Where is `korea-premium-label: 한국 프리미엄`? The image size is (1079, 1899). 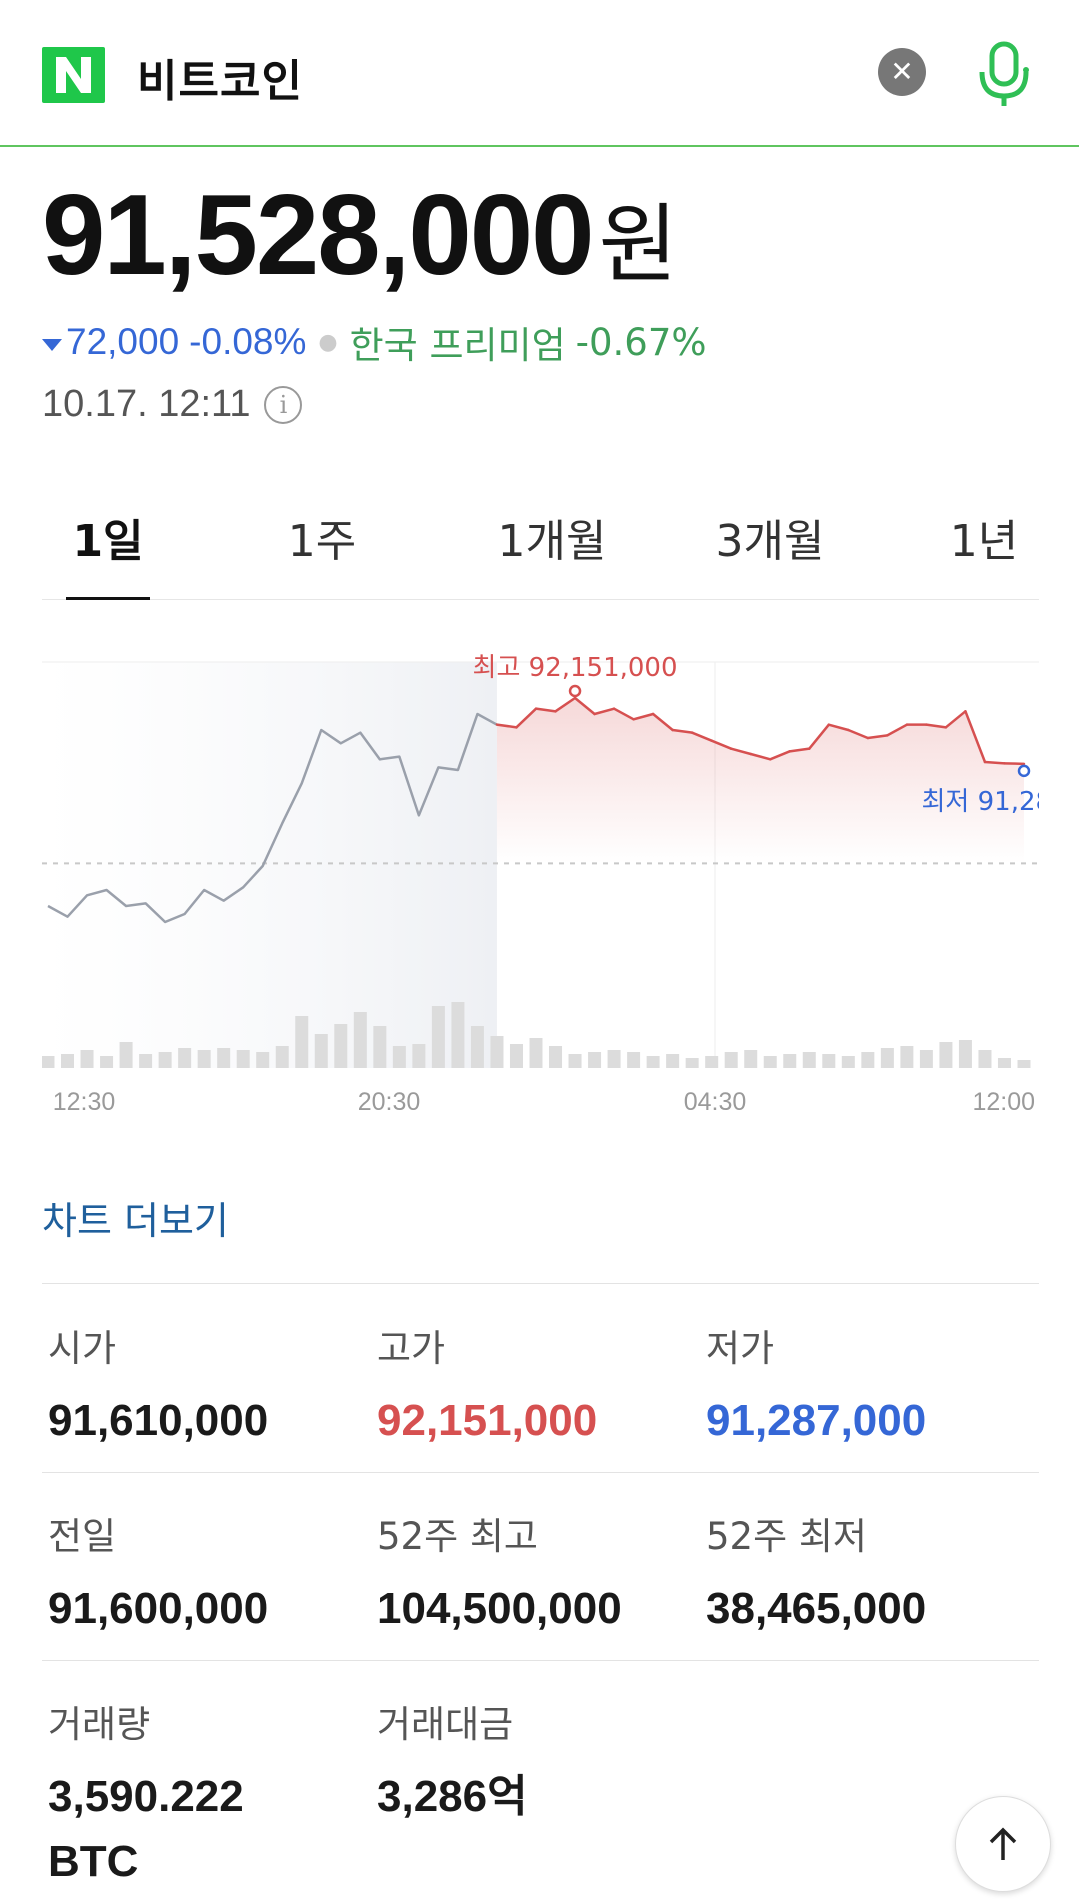 korea-premium-label: 한국 프리미엄 is located at coordinates (457, 345).